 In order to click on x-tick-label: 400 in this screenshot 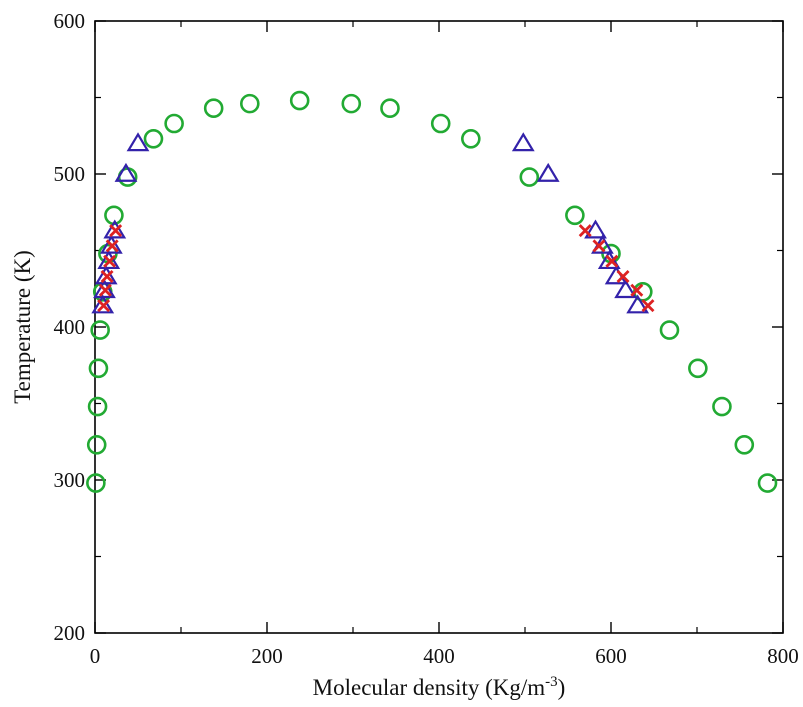, I will do `click(439, 656)`.